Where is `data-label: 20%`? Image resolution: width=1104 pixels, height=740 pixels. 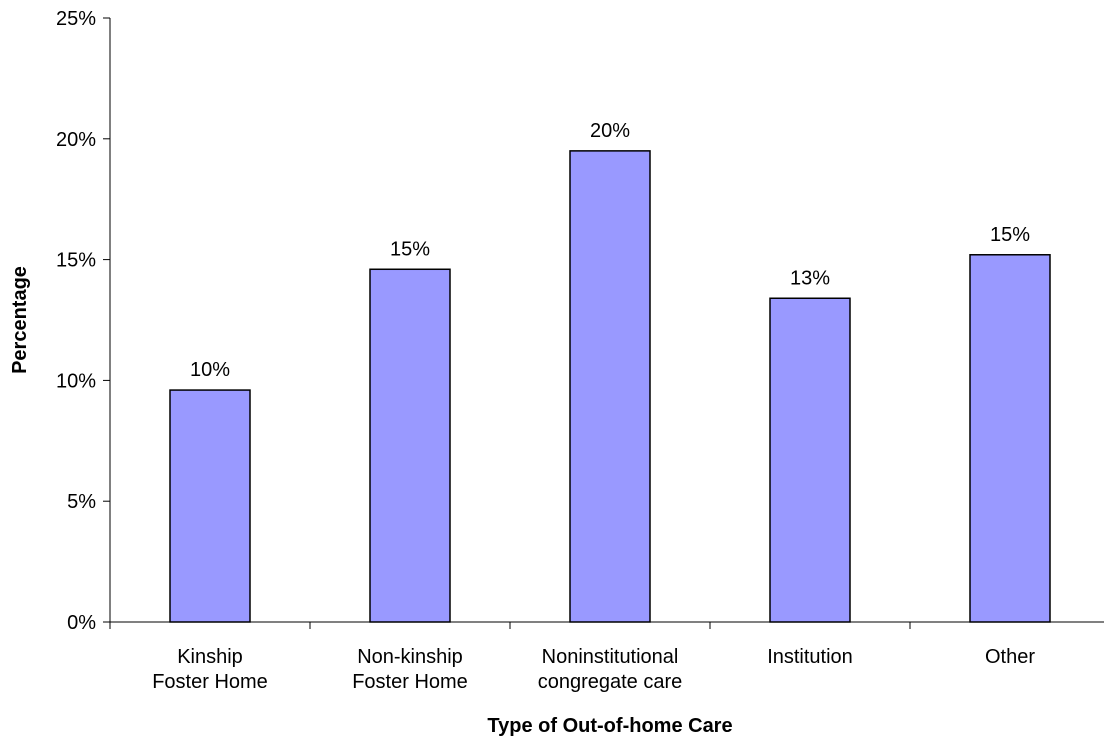
data-label: 20% is located at coordinates (610, 131).